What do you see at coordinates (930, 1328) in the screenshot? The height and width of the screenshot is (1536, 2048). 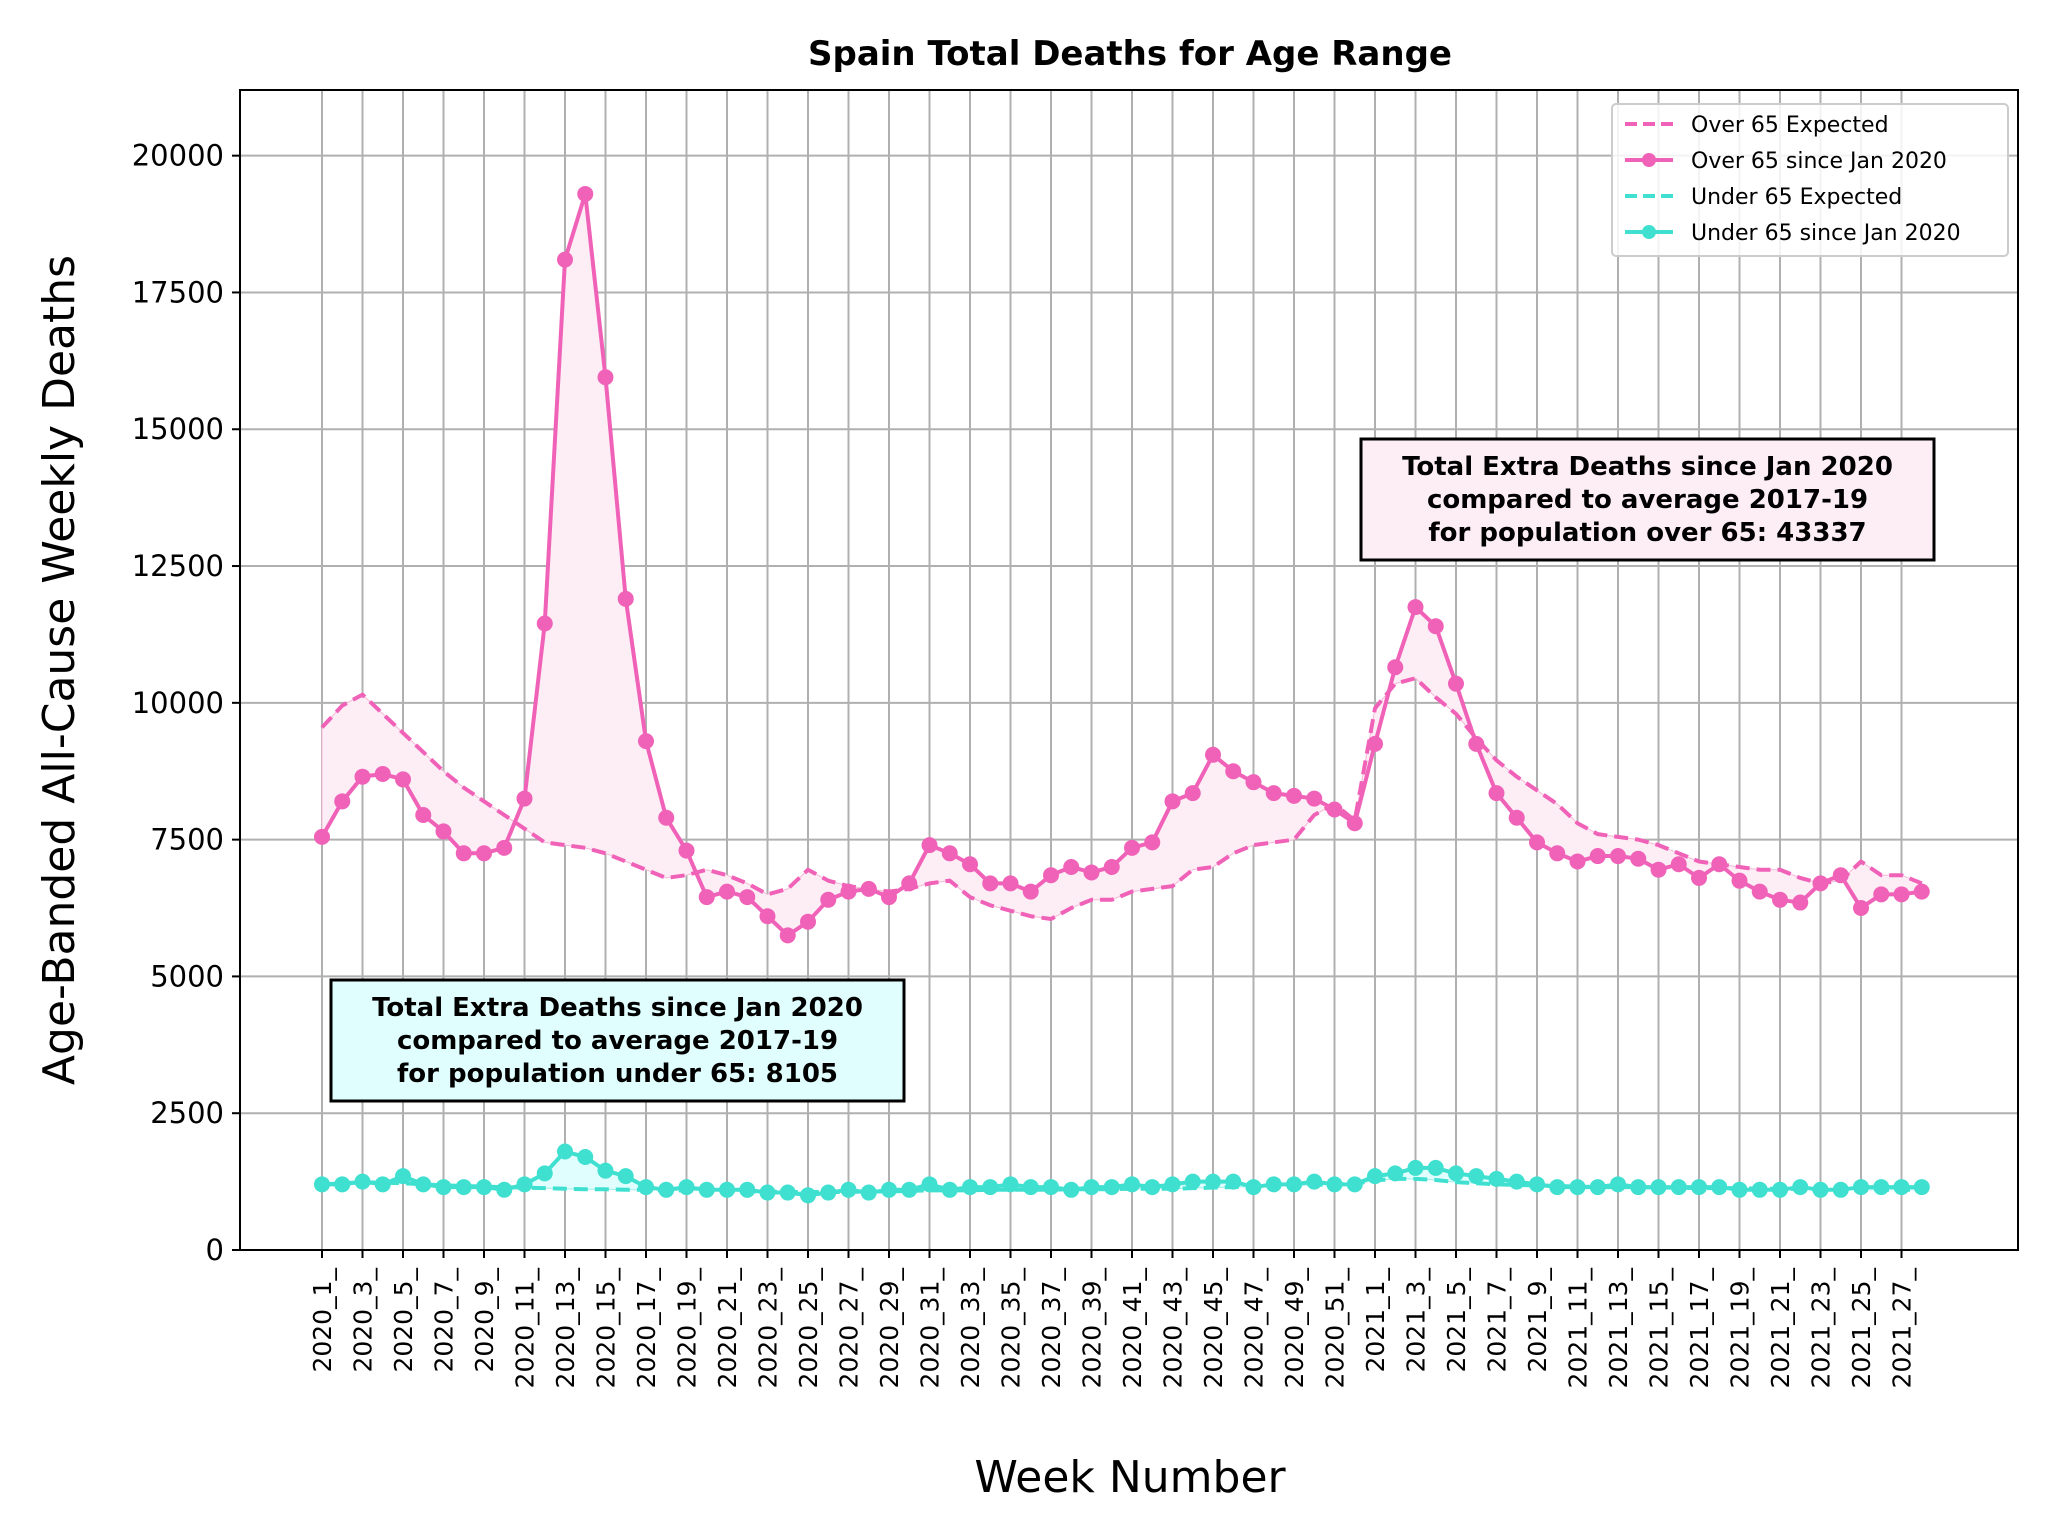 I see `x-tick-label: 2020_31_` at bounding box center [930, 1328].